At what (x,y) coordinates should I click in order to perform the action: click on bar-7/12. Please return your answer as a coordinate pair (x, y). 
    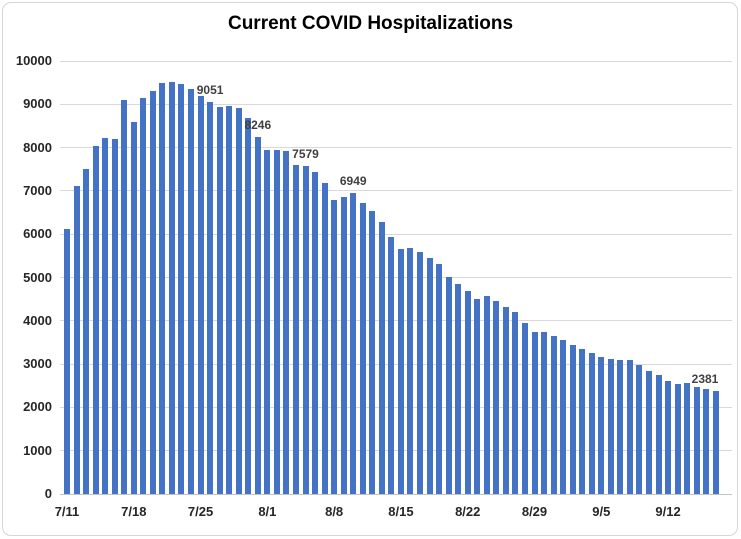
    Looking at the image, I should click on (76, 340).